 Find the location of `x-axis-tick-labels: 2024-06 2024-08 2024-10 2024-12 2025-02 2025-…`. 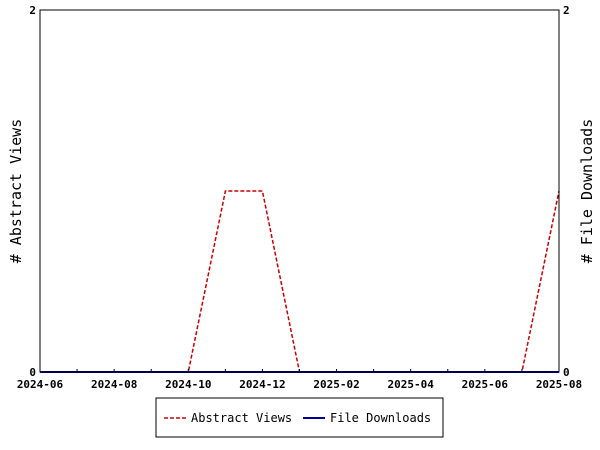

x-axis-tick-labels: 2024-06 2024-08 2024-10 2024-12 2025-02 2025-… is located at coordinates (299, 384).